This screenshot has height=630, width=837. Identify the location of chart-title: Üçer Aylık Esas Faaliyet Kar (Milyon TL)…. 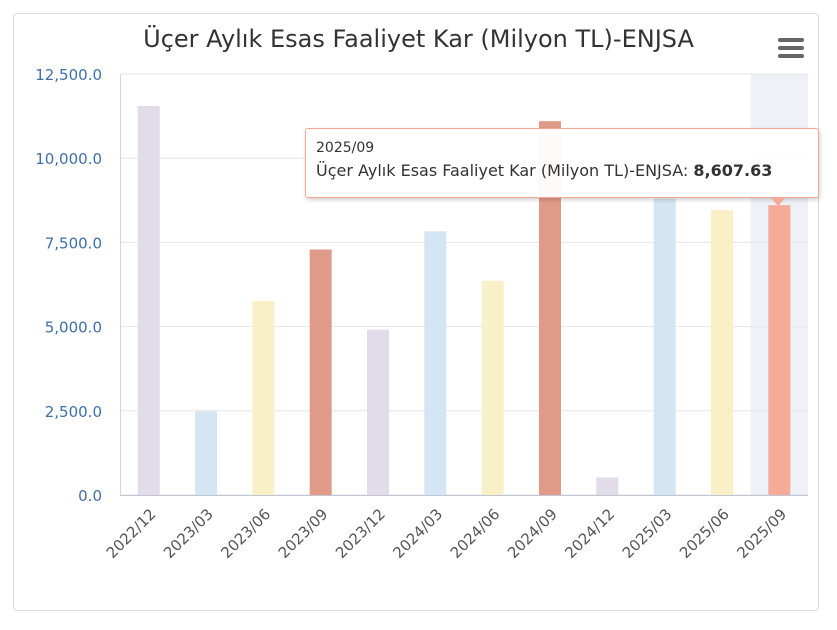
(418, 39).